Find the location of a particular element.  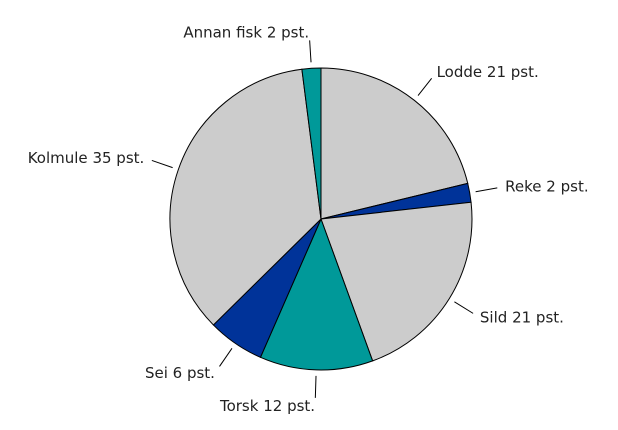

slice-label: Reke 2 pst. is located at coordinates (546, 186).